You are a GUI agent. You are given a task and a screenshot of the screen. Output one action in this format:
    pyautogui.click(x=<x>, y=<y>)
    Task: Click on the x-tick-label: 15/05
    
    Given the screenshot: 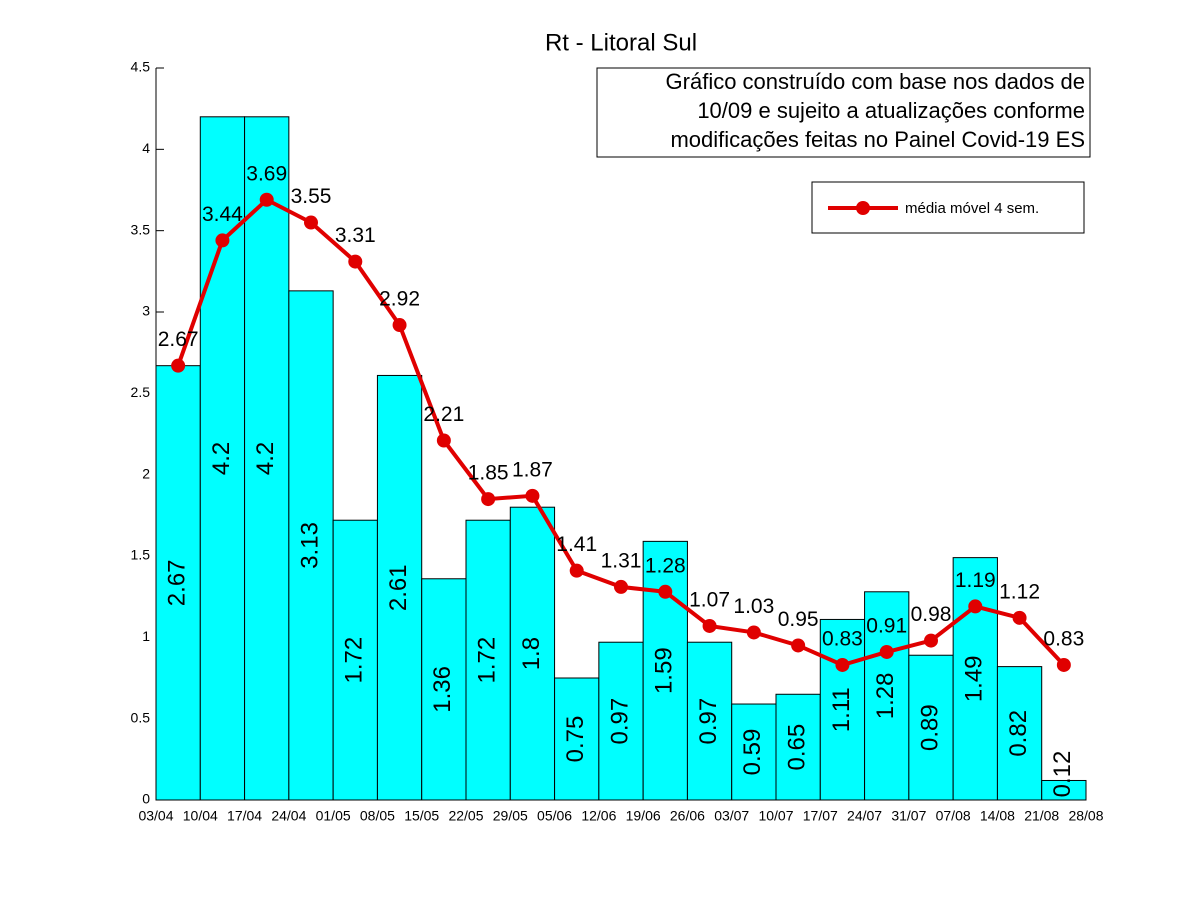 What is the action you would take?
    pyautogui.click(x=421, y=816)
    